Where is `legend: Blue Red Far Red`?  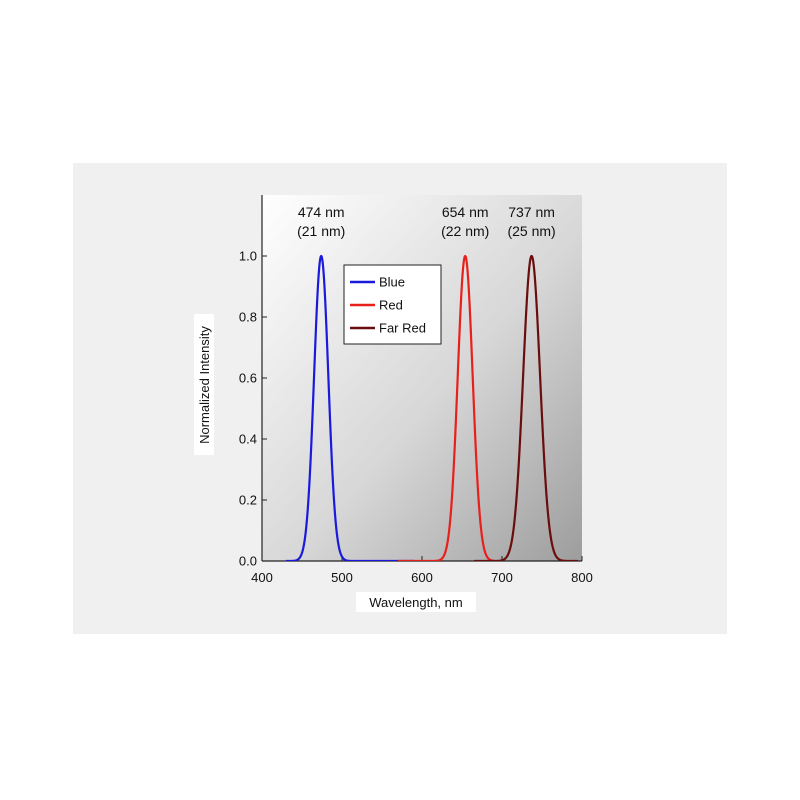
legend: Blue Red Far Red is located at coordinates (392, 304).